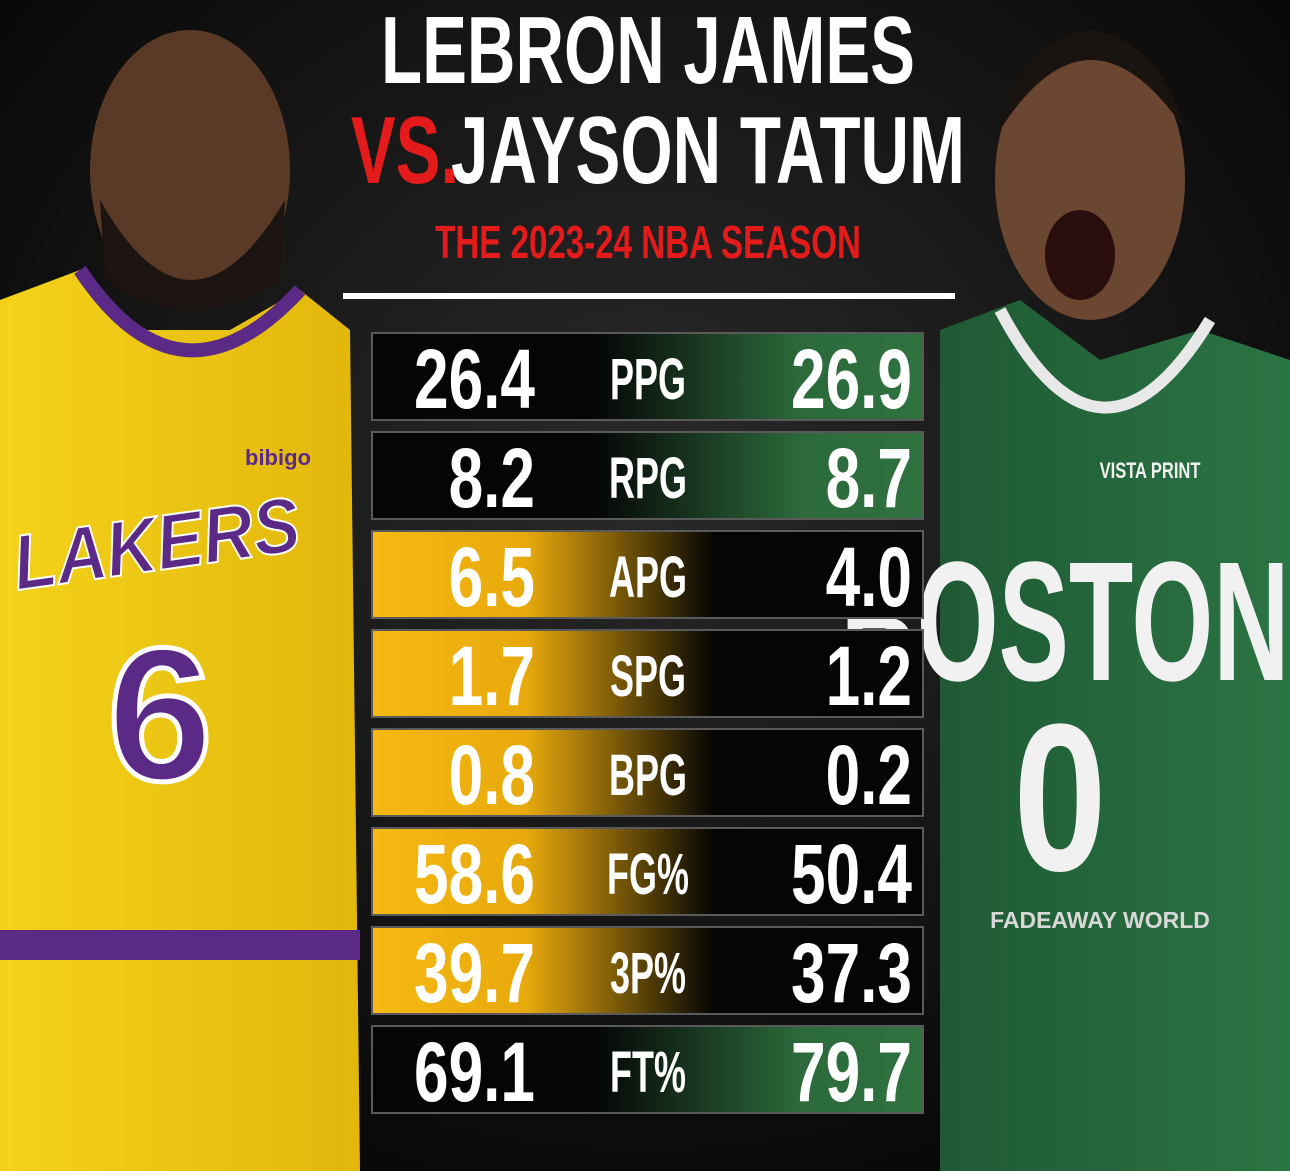 This screenshot has width=1290, height=1171. I want to click on right-collar, so click(1105, 360).